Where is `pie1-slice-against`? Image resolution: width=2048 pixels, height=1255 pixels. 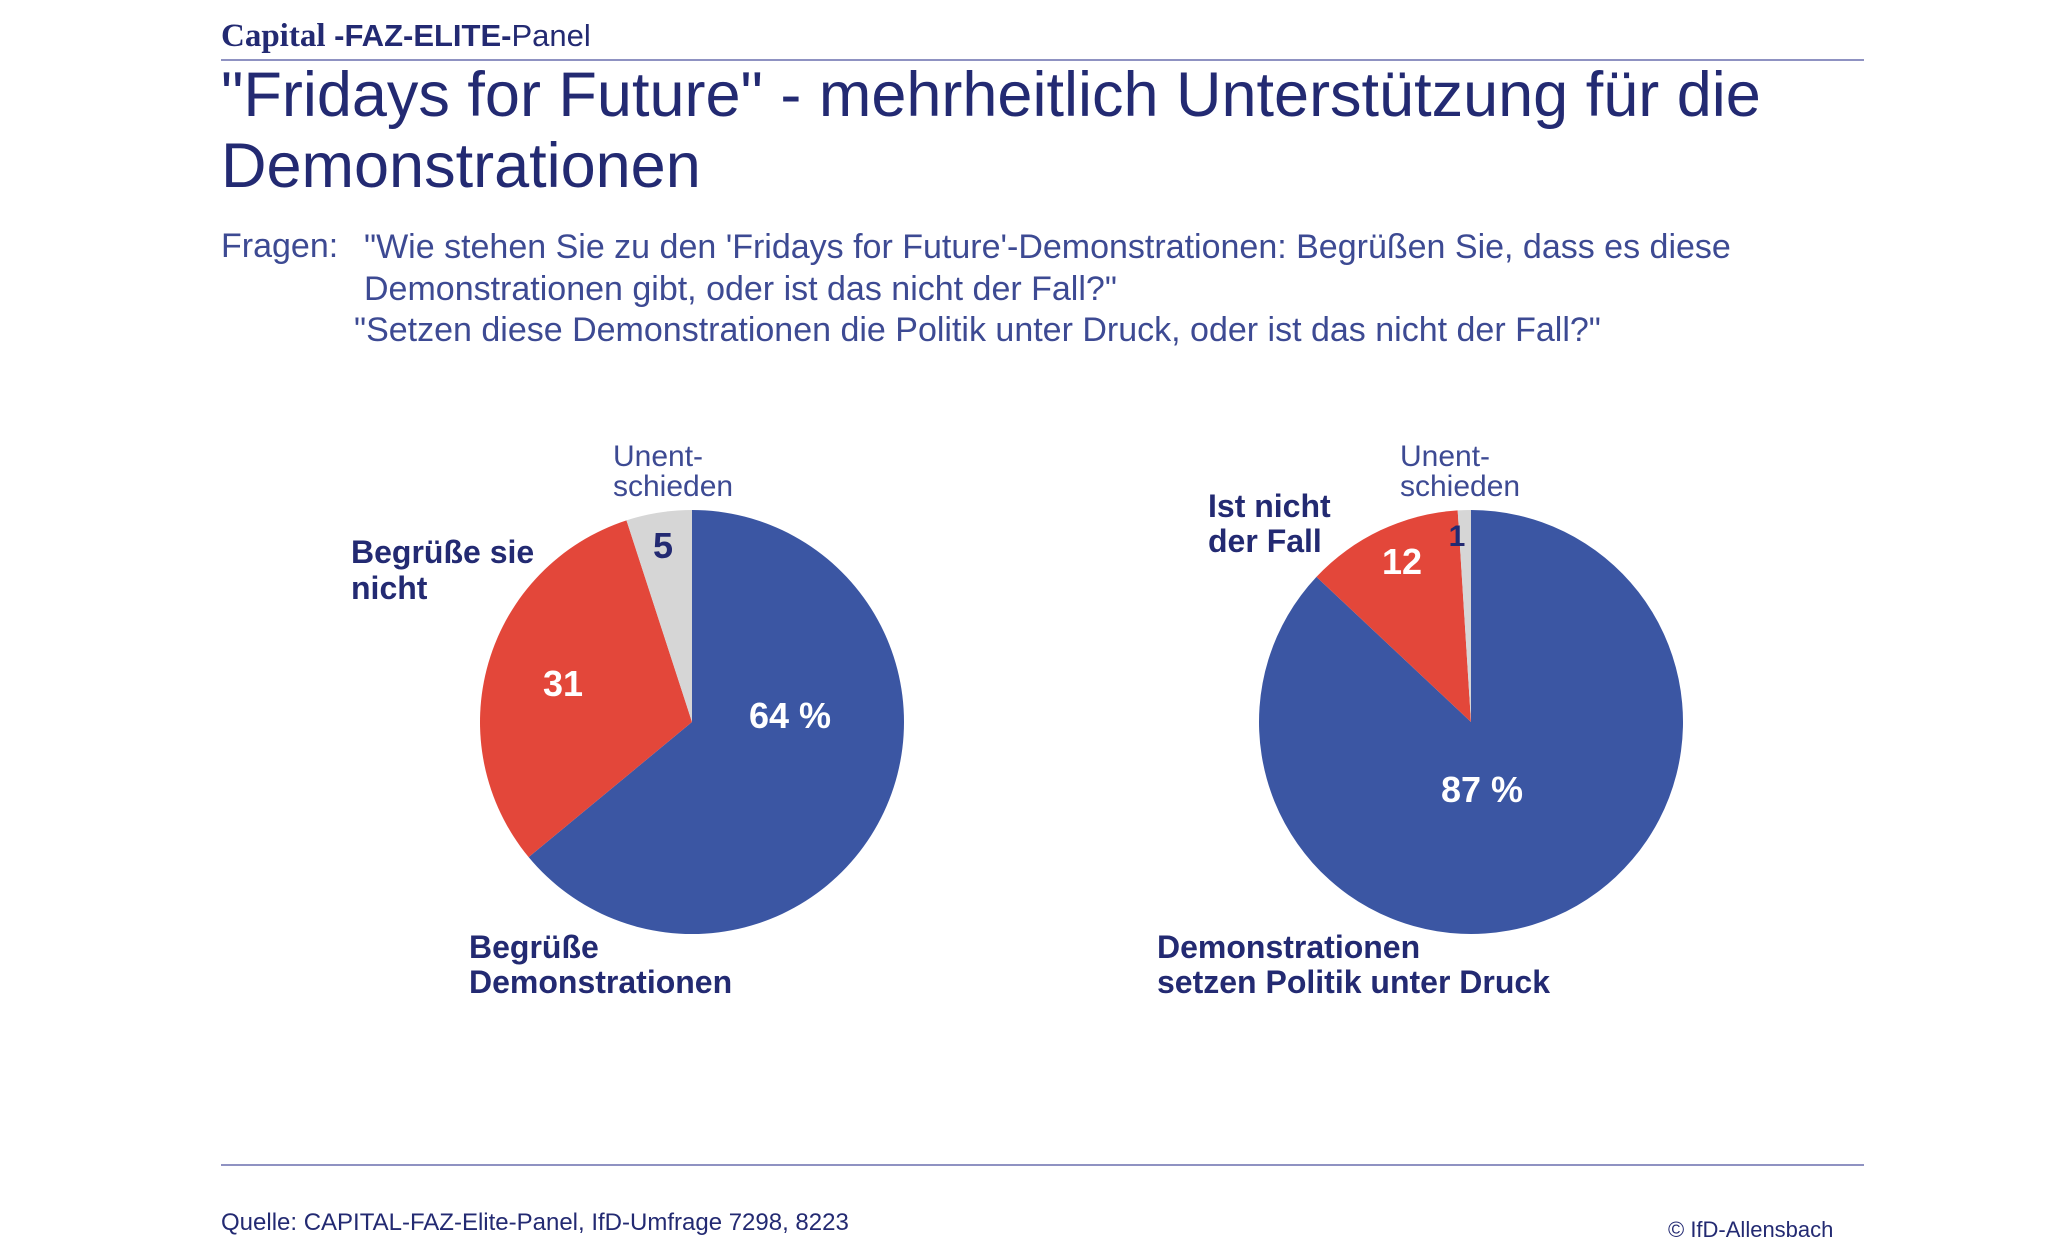 pie1-slice-against is located at coordinates (586, 689).